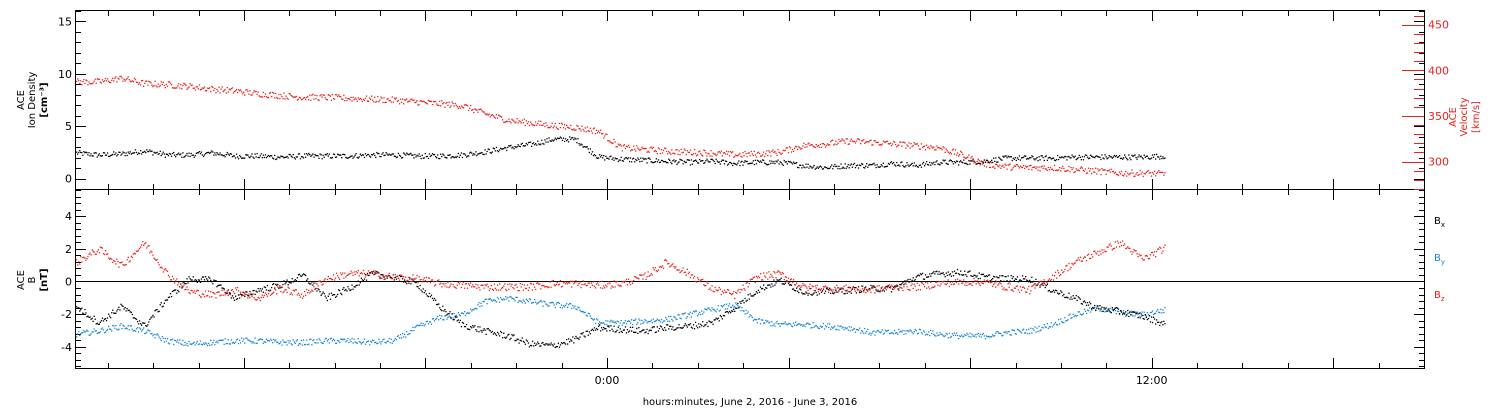 This screenshot has height=410, width=1500. Describe the element at coordinates (66, 347) in the screenshot. I see `bottom-left-axis-tick-label: -4` at that location.